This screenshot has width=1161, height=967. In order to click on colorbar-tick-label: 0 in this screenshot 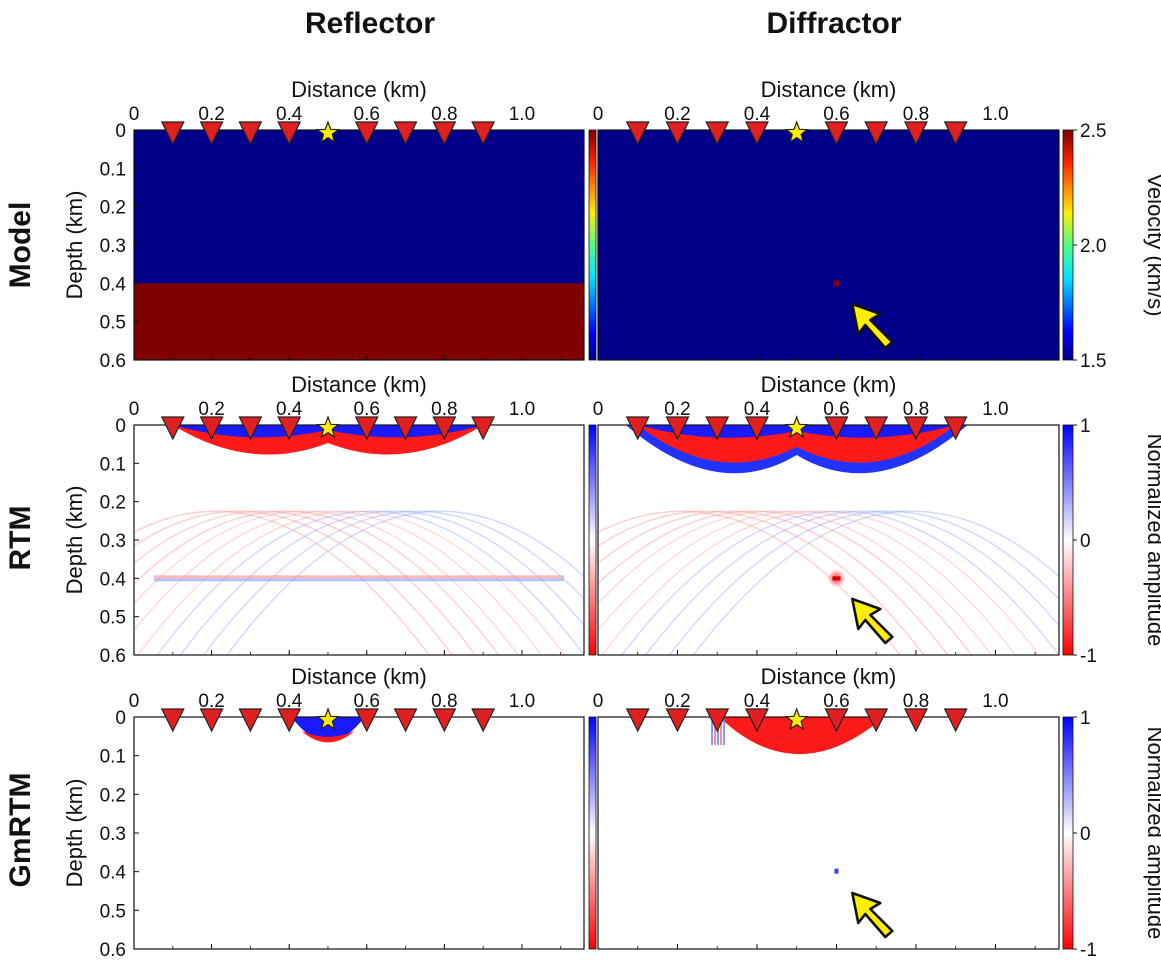, I will do `click(1085, 834)`.